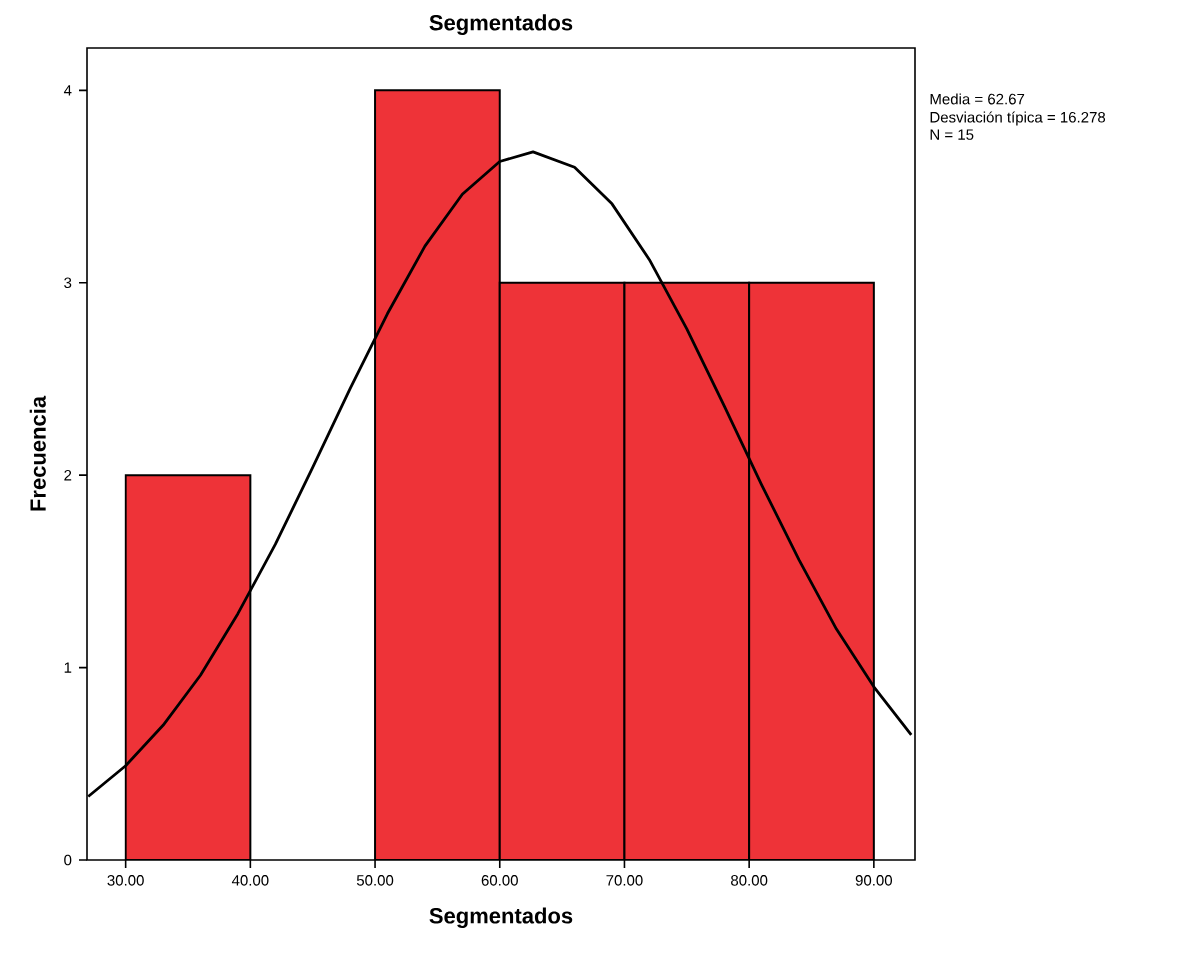 This screenshot has width=1191, height=955. What do you see at coordinates (67, 90) in the screenshot?
I see `y-tick-label: 4` at bounding box center [67, 90].